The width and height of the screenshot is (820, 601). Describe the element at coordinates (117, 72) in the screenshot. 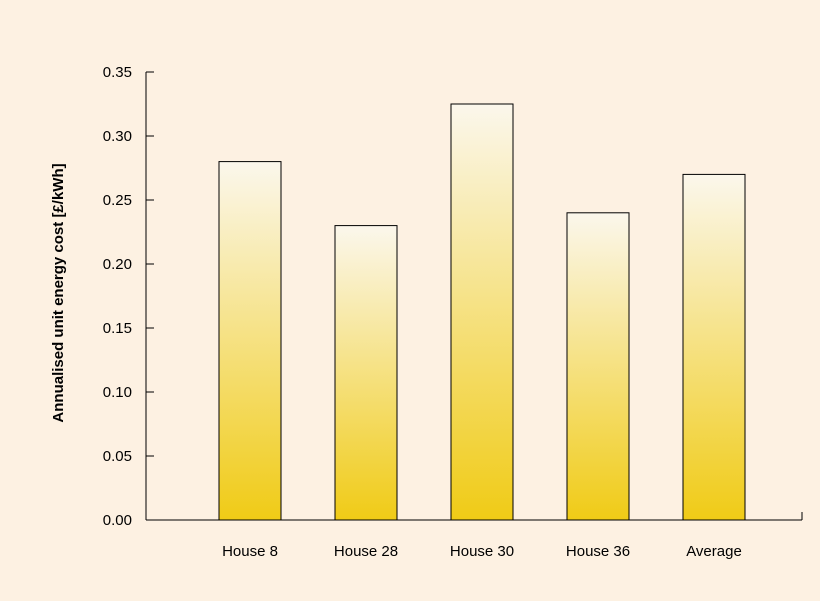

I see `y-tick-label: 0.35` at that location.